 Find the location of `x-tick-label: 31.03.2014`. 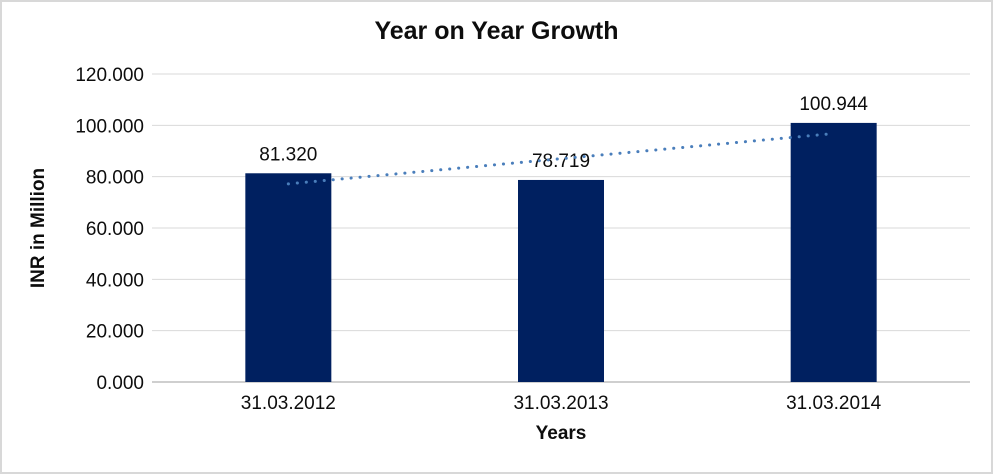

x-tick-label: 31.03.2014 is located at coordinates (834, 403).